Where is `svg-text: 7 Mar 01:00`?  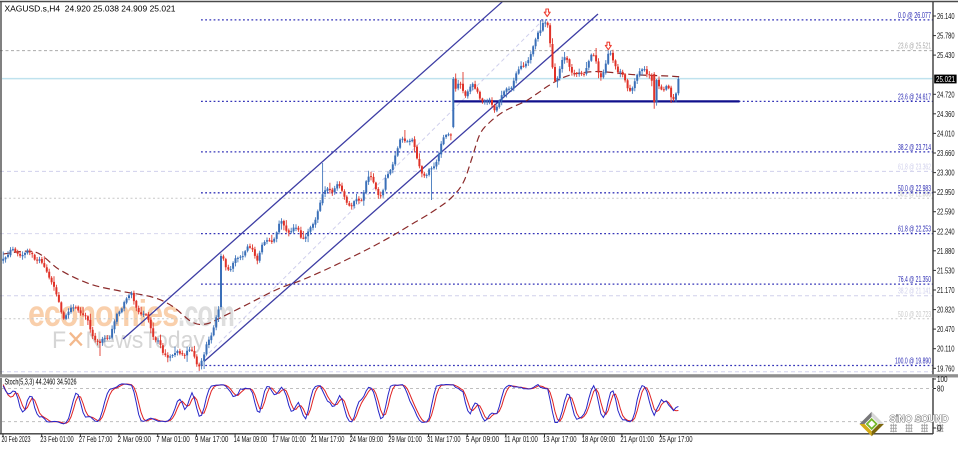
svg-text: 7 Mar 01:00 is located at coordinates (173, 439).